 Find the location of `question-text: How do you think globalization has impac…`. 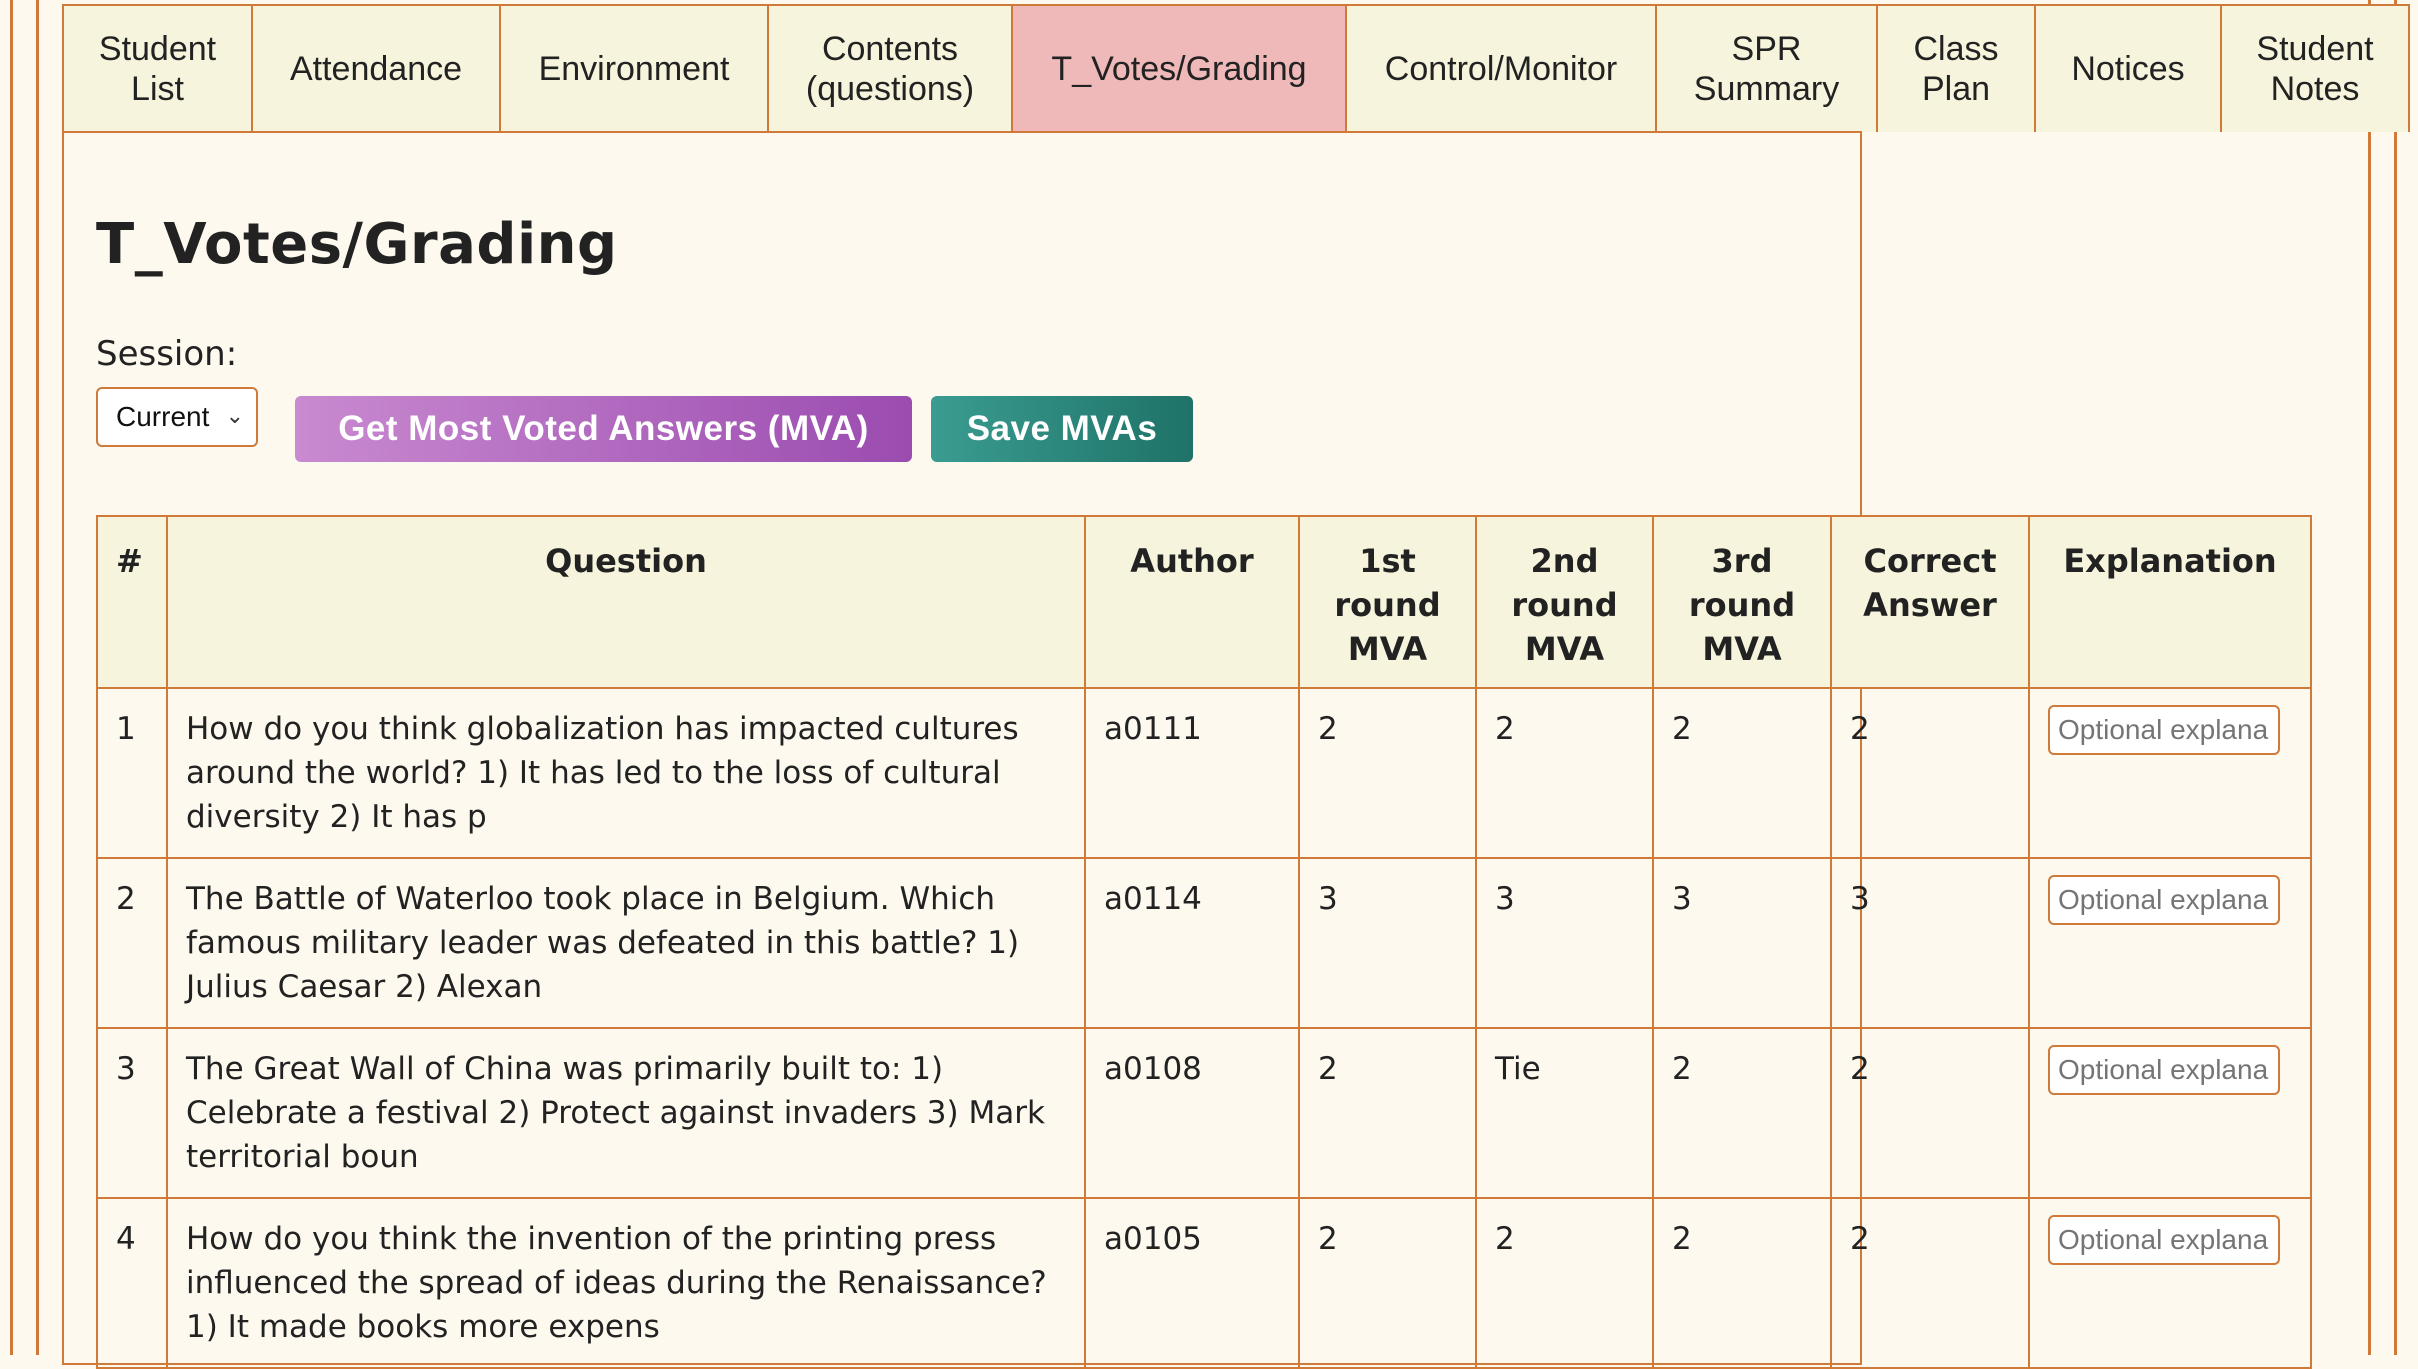

question-text: How do you think globalization has impac… is located at coordinates (626, 773).